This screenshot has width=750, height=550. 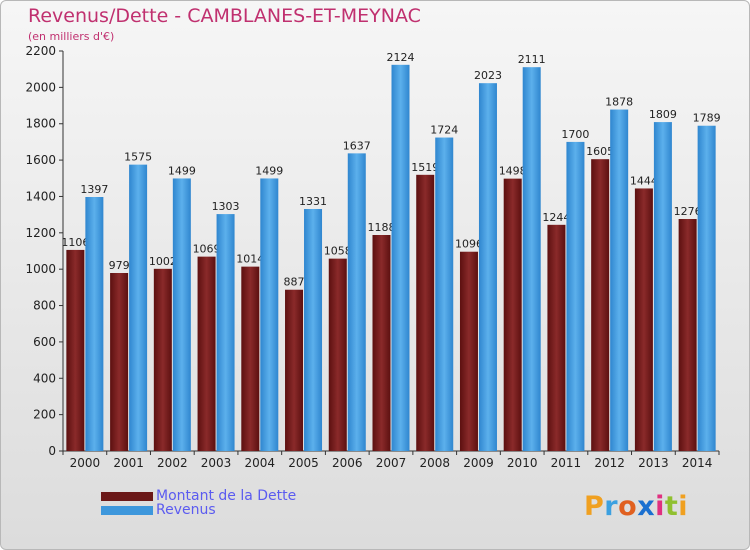 What do you see at coordinates (522, 463) in the screenshot?
I see `x-tick-label: 2010` at bounding box center [522, 463].